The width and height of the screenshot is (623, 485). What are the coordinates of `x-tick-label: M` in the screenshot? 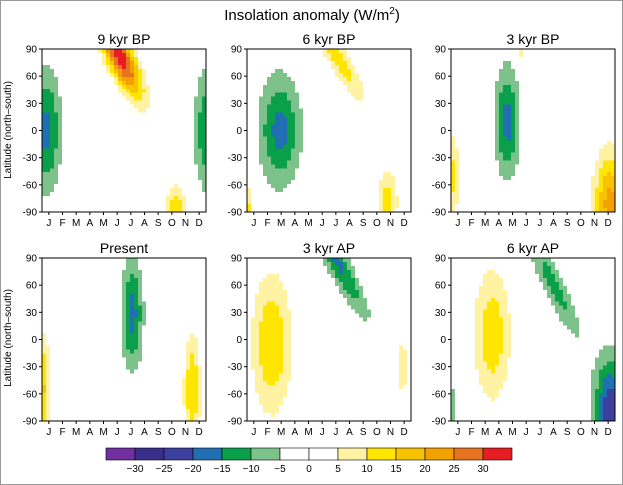 It's located at (103, 223).